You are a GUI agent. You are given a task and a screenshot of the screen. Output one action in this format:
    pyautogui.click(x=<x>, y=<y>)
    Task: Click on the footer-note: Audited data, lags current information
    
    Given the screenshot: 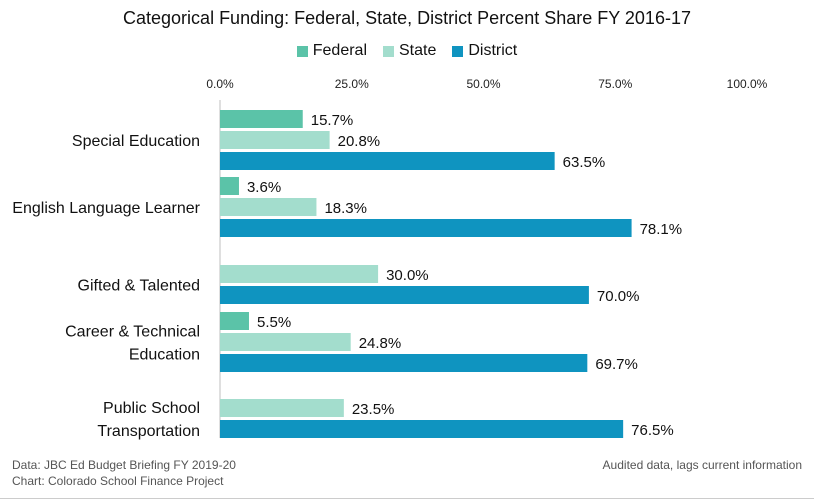 What is the action you would take?
    pyautogui.click(x=702, y=465)
    